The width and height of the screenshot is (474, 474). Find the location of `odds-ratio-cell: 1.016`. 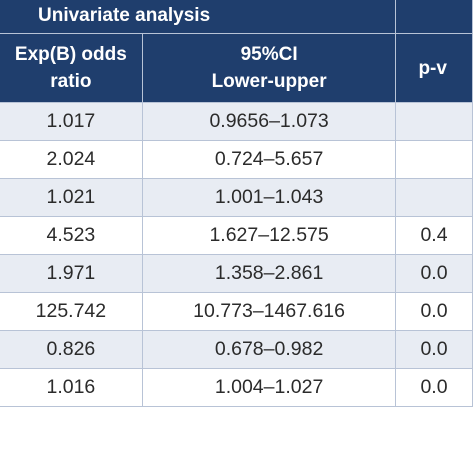

odds-ratio-cell: 1.016 is located at coordinates (71, 387).